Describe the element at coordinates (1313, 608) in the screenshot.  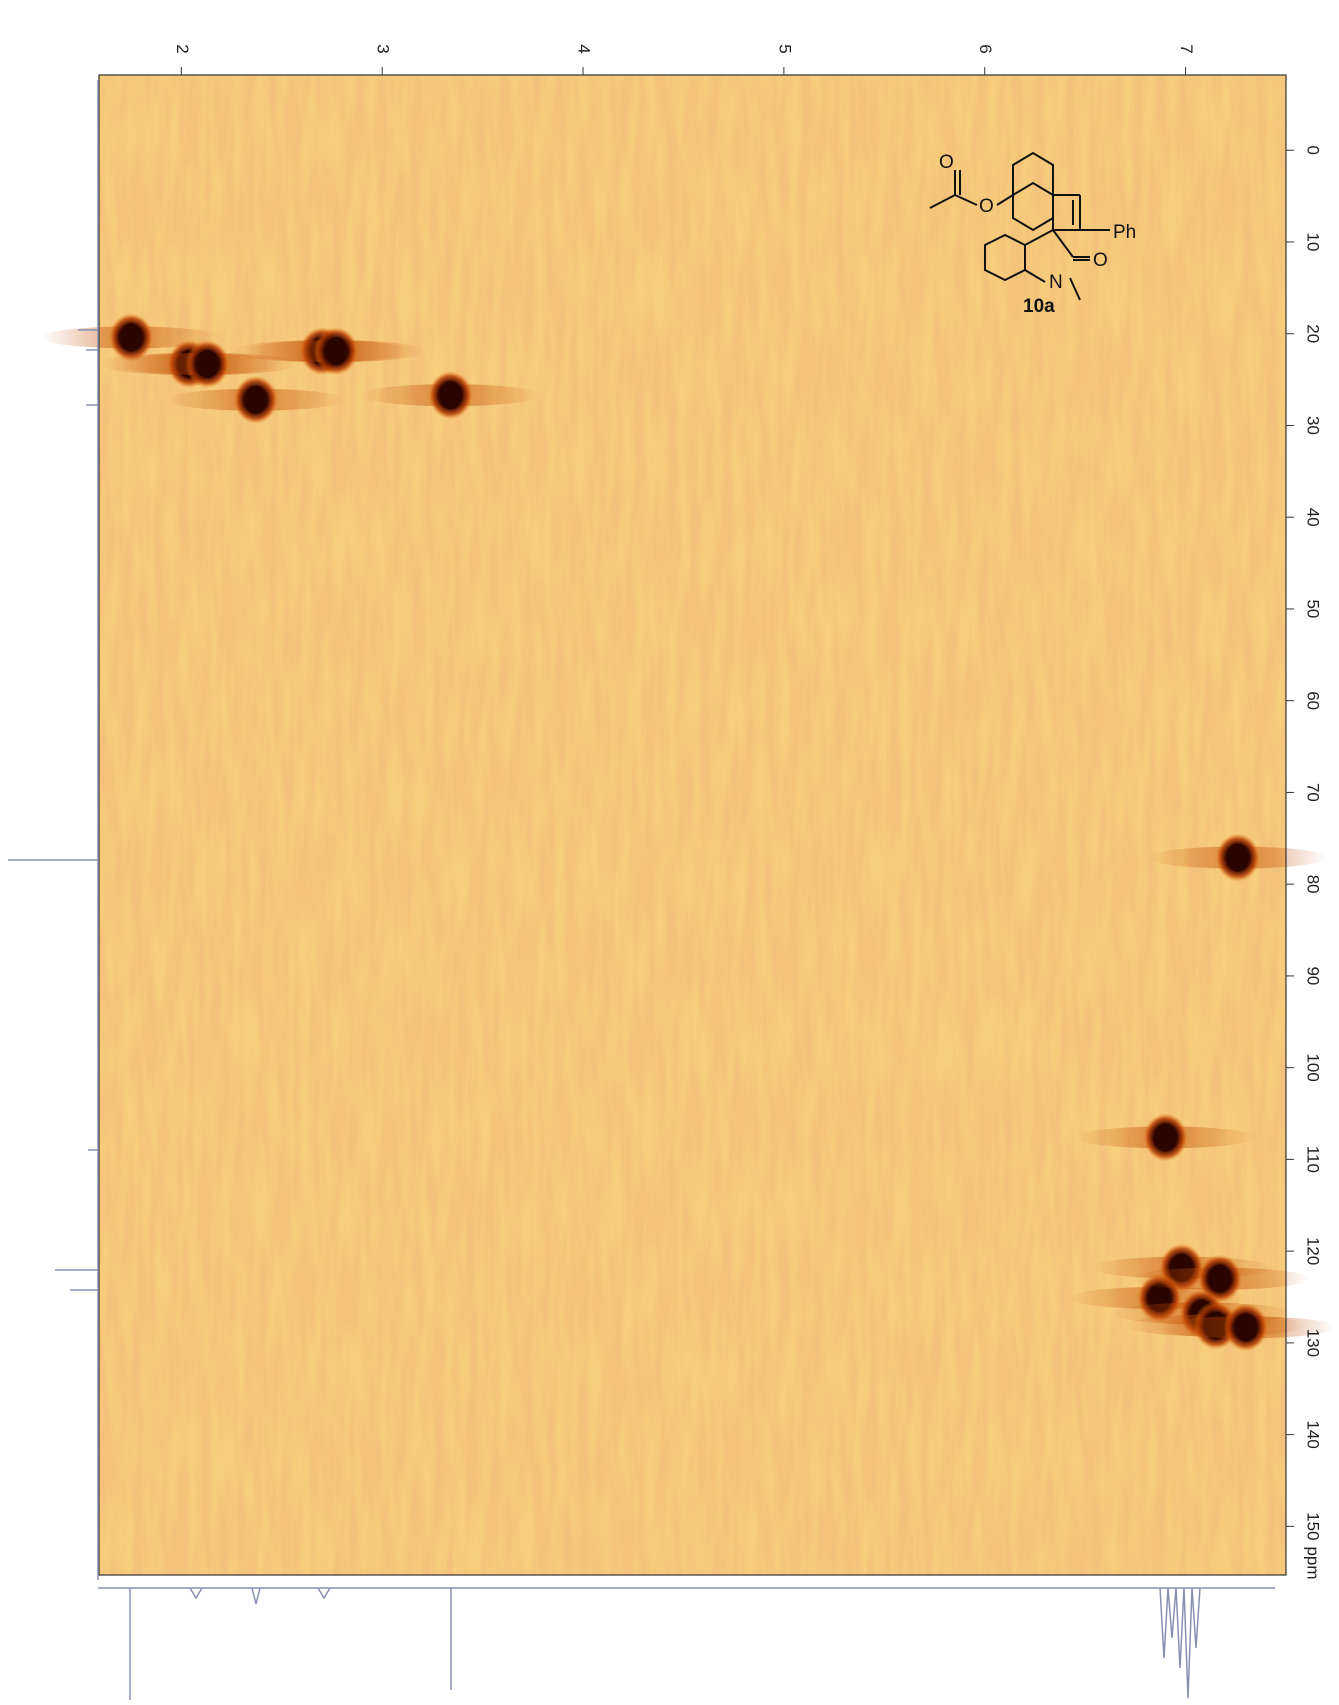
I see `y-tick-label: 50` at that location.